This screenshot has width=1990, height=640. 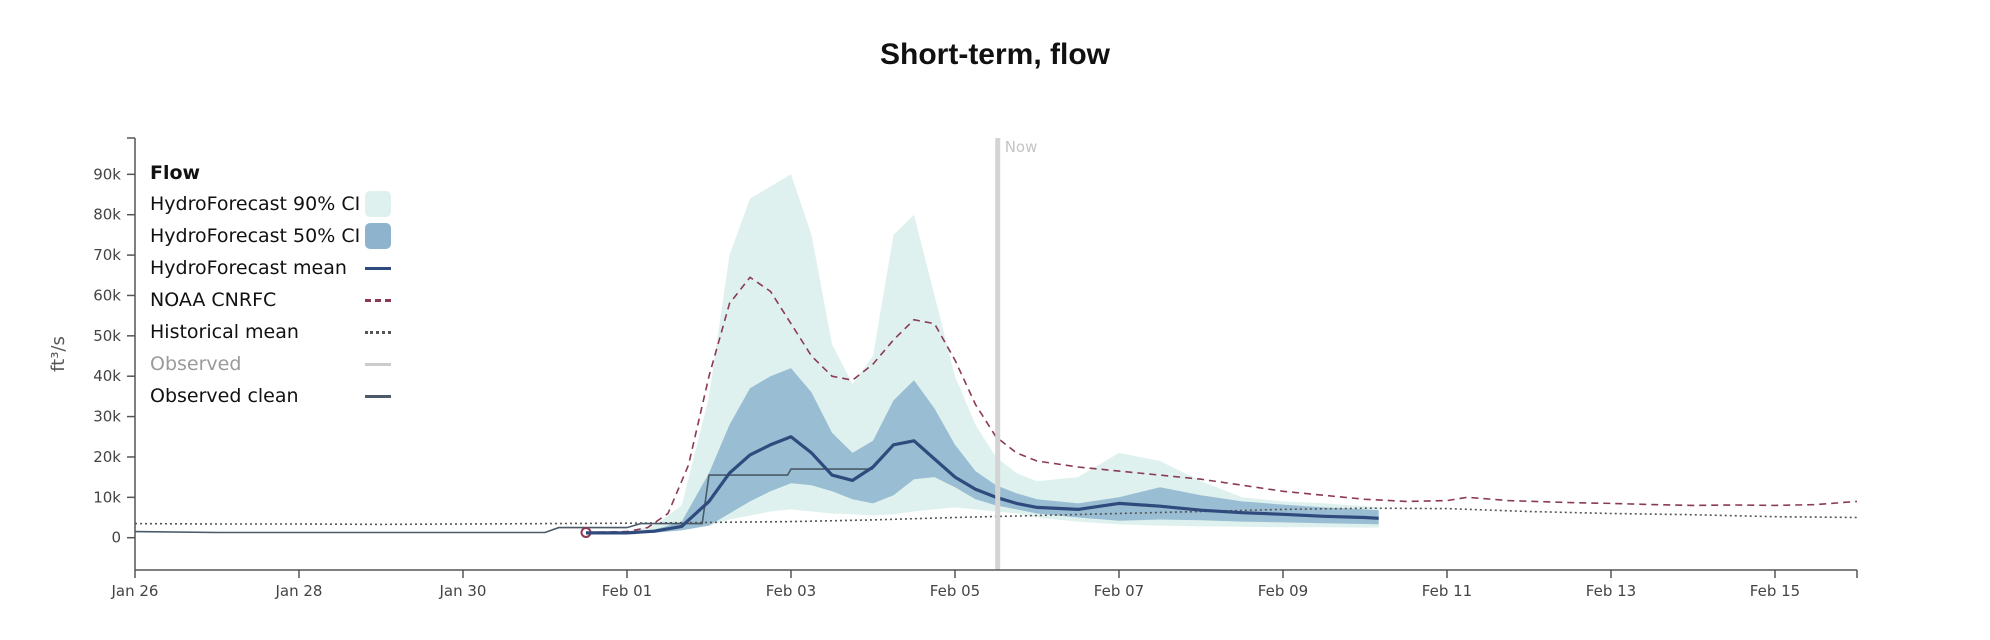 What do you see at coordinates (955, 591) in the screenshot?
I see `x-tick-label: Feb 05` at bounding box center [955, 591].